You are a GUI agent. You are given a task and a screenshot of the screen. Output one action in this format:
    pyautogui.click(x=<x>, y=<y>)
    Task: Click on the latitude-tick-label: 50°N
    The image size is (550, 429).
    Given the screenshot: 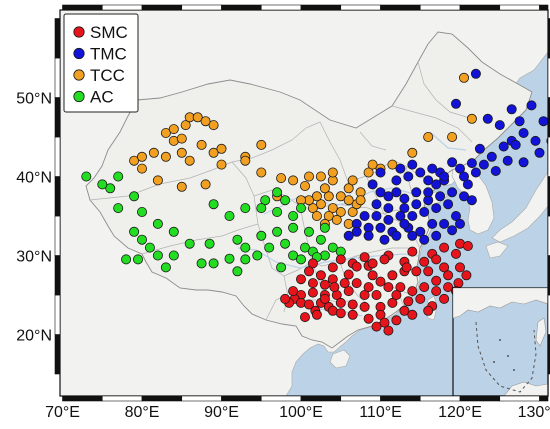 What is the action you would take?
    pyautogui.click(x=34, y=99)
    